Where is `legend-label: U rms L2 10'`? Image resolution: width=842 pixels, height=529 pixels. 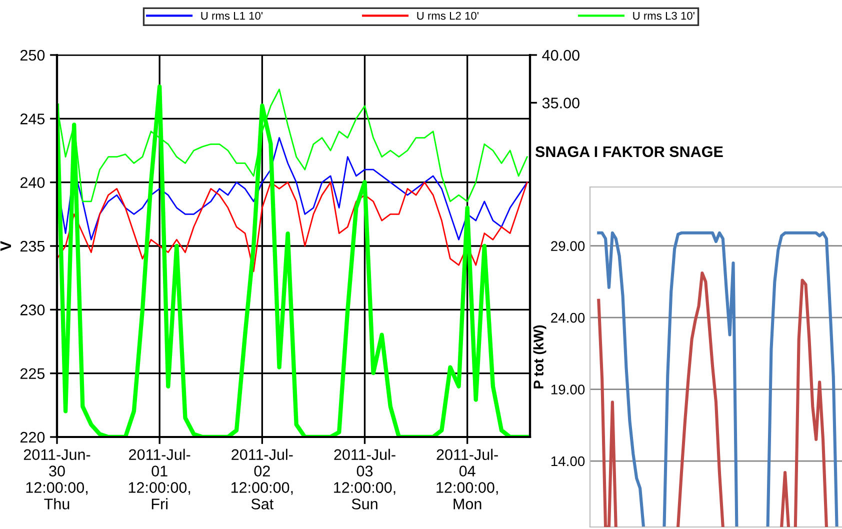 legend-label: U rms L2 10' is located at coordinates (447, 16).